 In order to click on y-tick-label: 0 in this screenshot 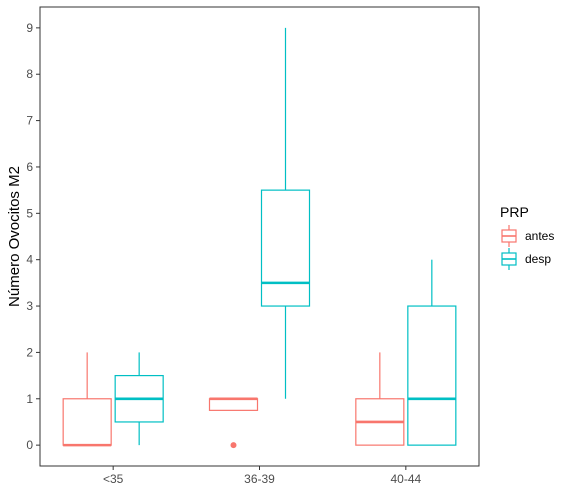, I will do `click(29, 445)`.